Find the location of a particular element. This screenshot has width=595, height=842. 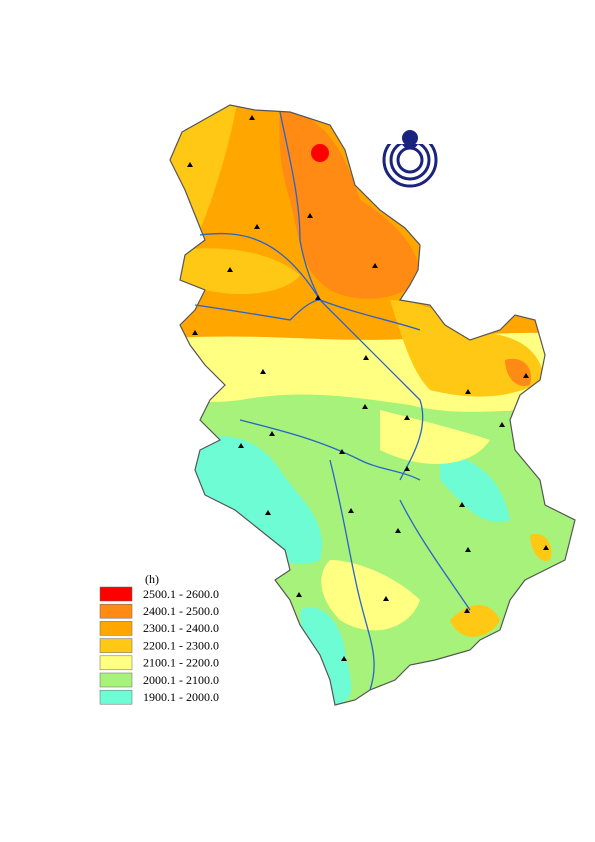

peak-area is located at coordinates (320, 153).